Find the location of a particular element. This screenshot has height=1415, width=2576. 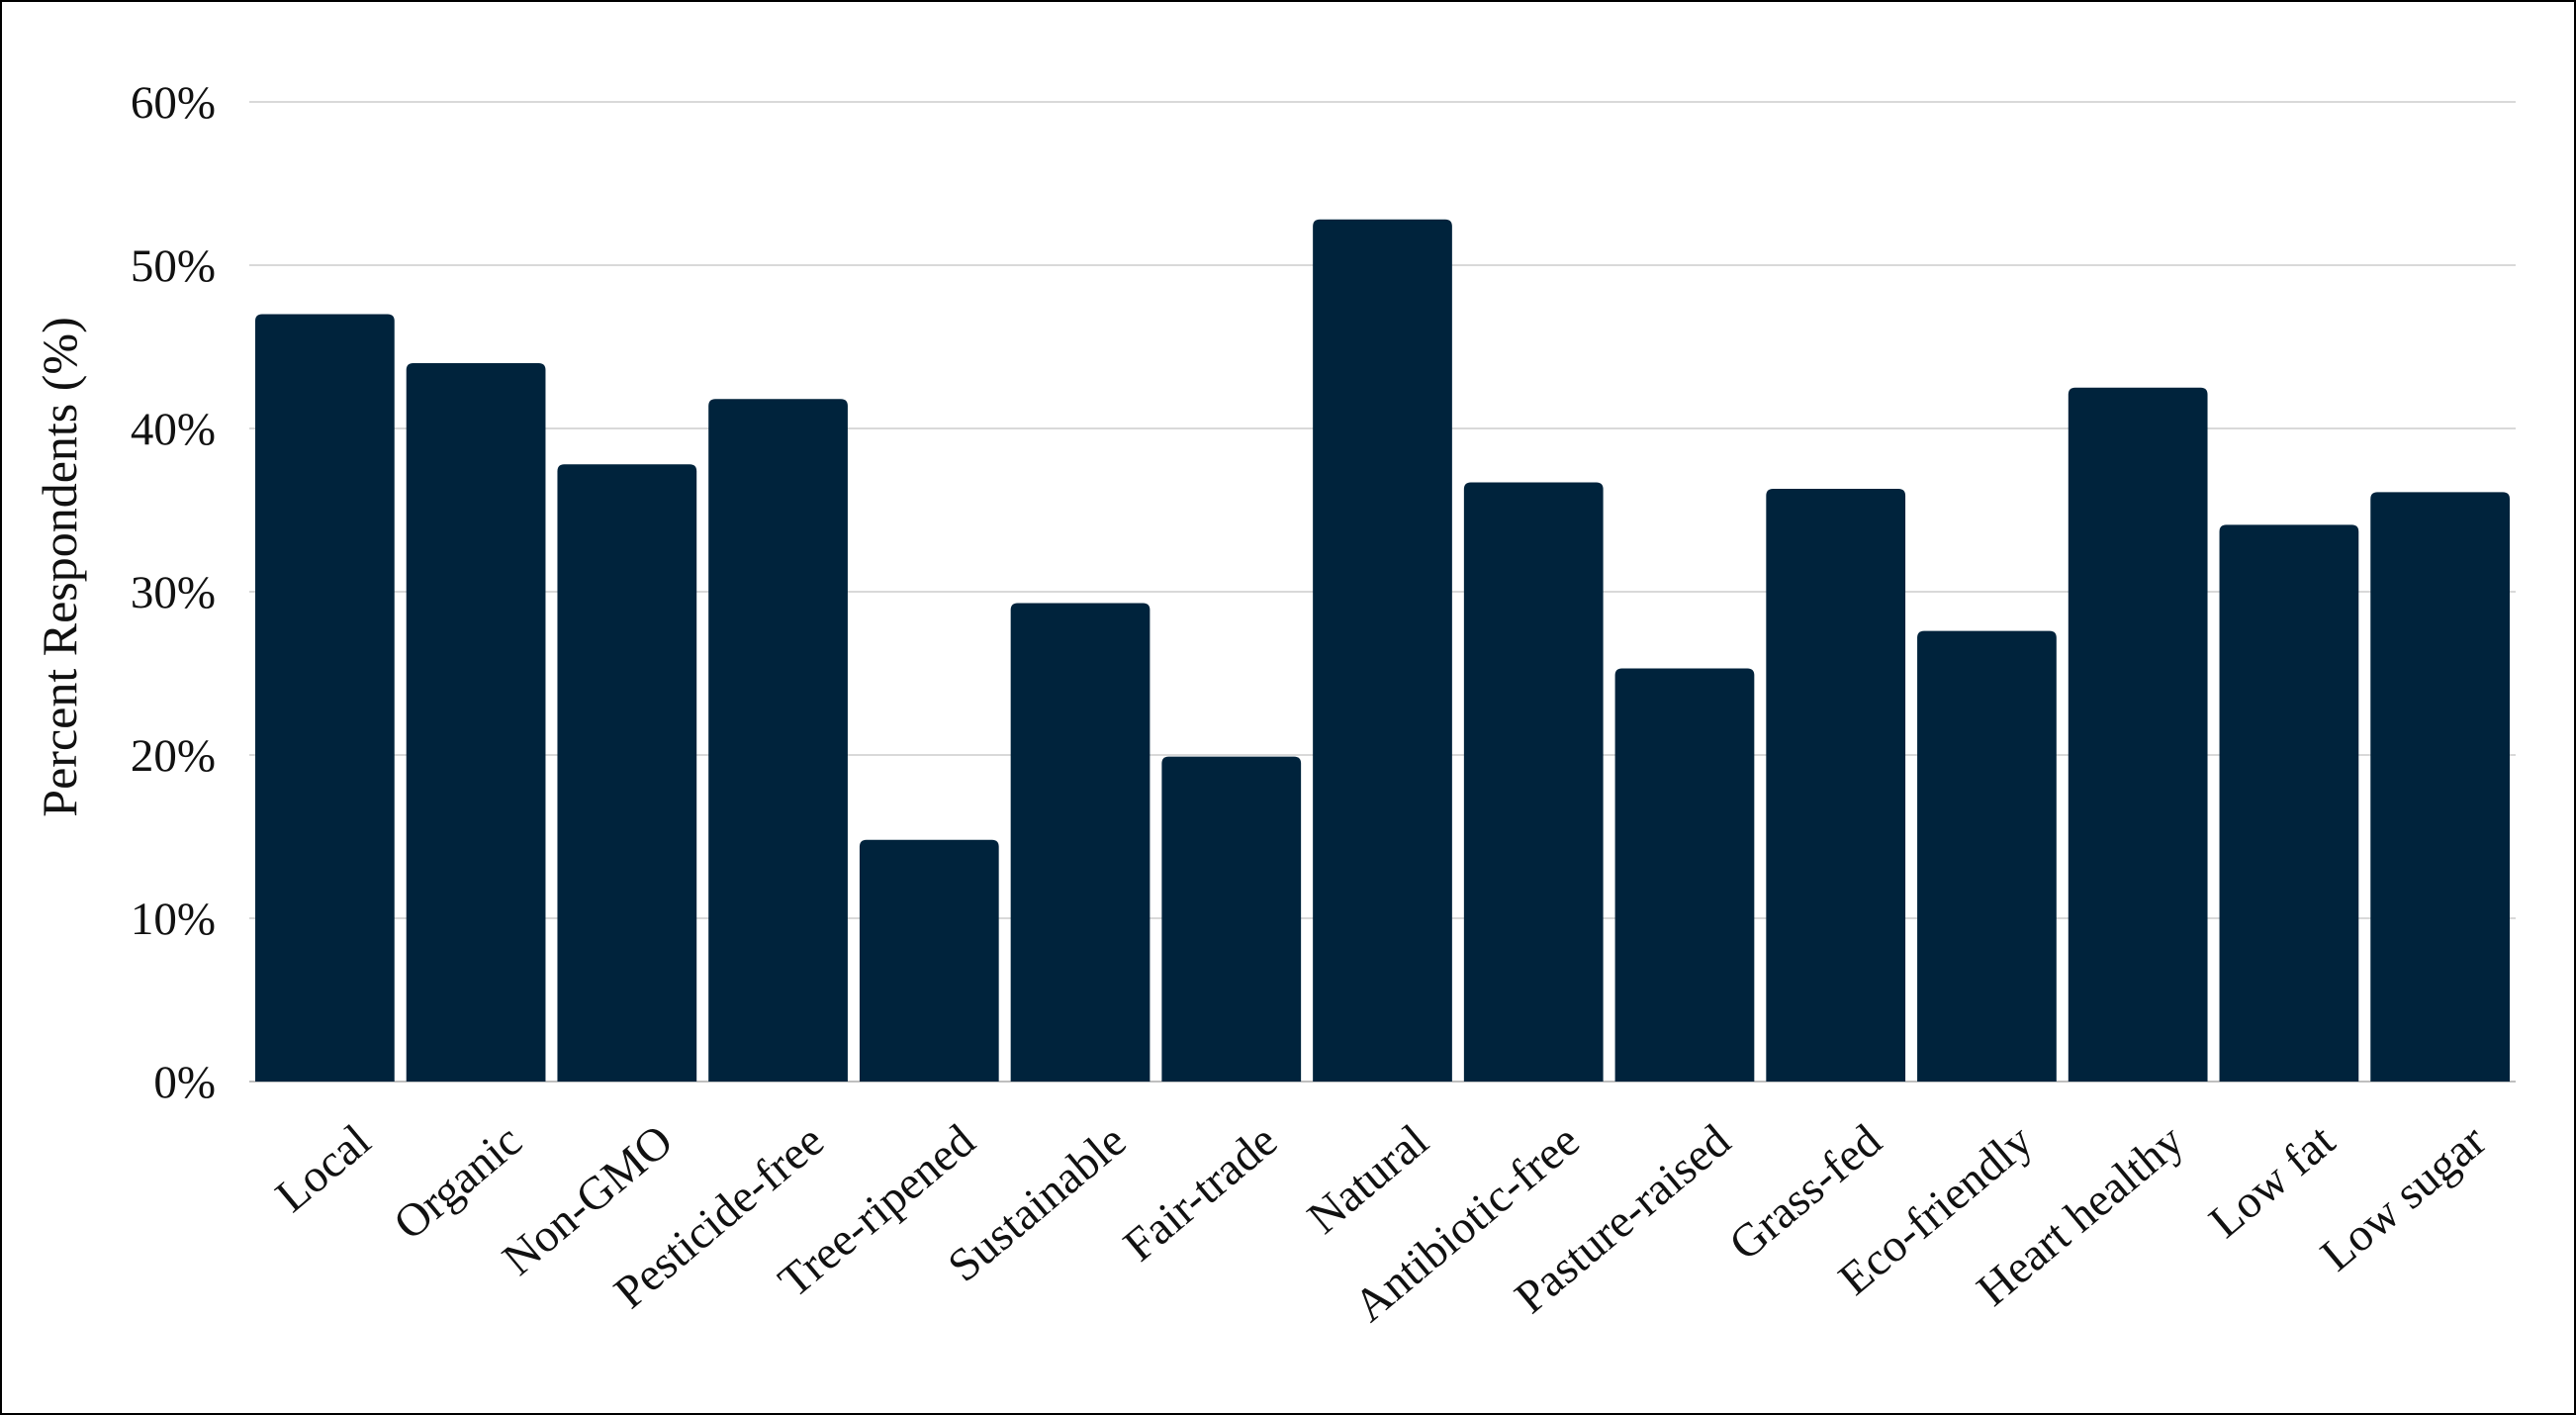

bar-pasture-raised is located at coordinates (1684, 875).